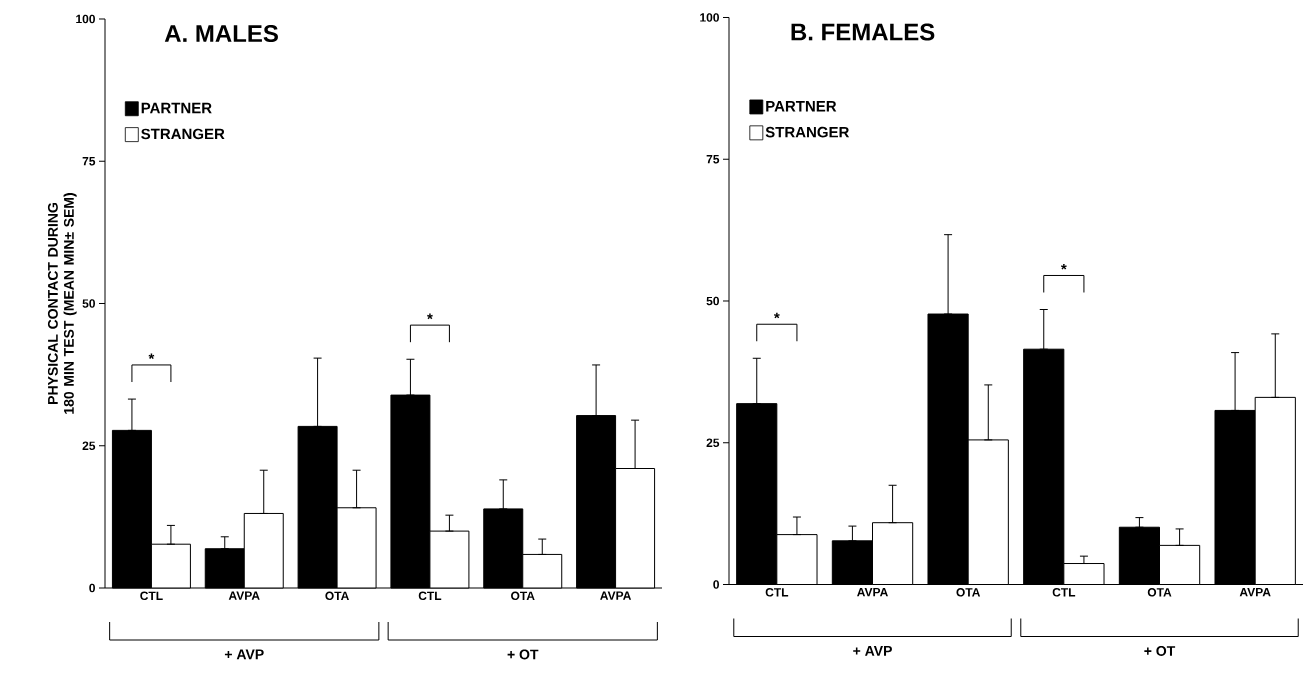 The image size is (1316, 678). What do you see at coordinates (62, 303) in the screenshot?
I see `y-axis-title: PHYSICAL CONTACT DURING 180 MIN TEST (MEAN MIN± SEM)` at bounding box center [62, 303].